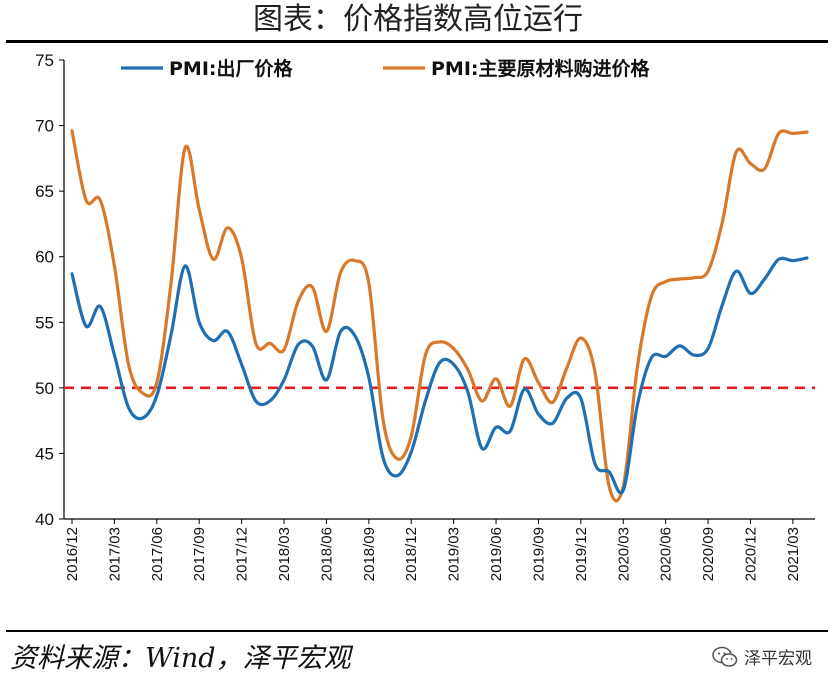 This screenshot has width=836, height=680. I want to click on x-tick-label: 2017/06, so click(157, 554).